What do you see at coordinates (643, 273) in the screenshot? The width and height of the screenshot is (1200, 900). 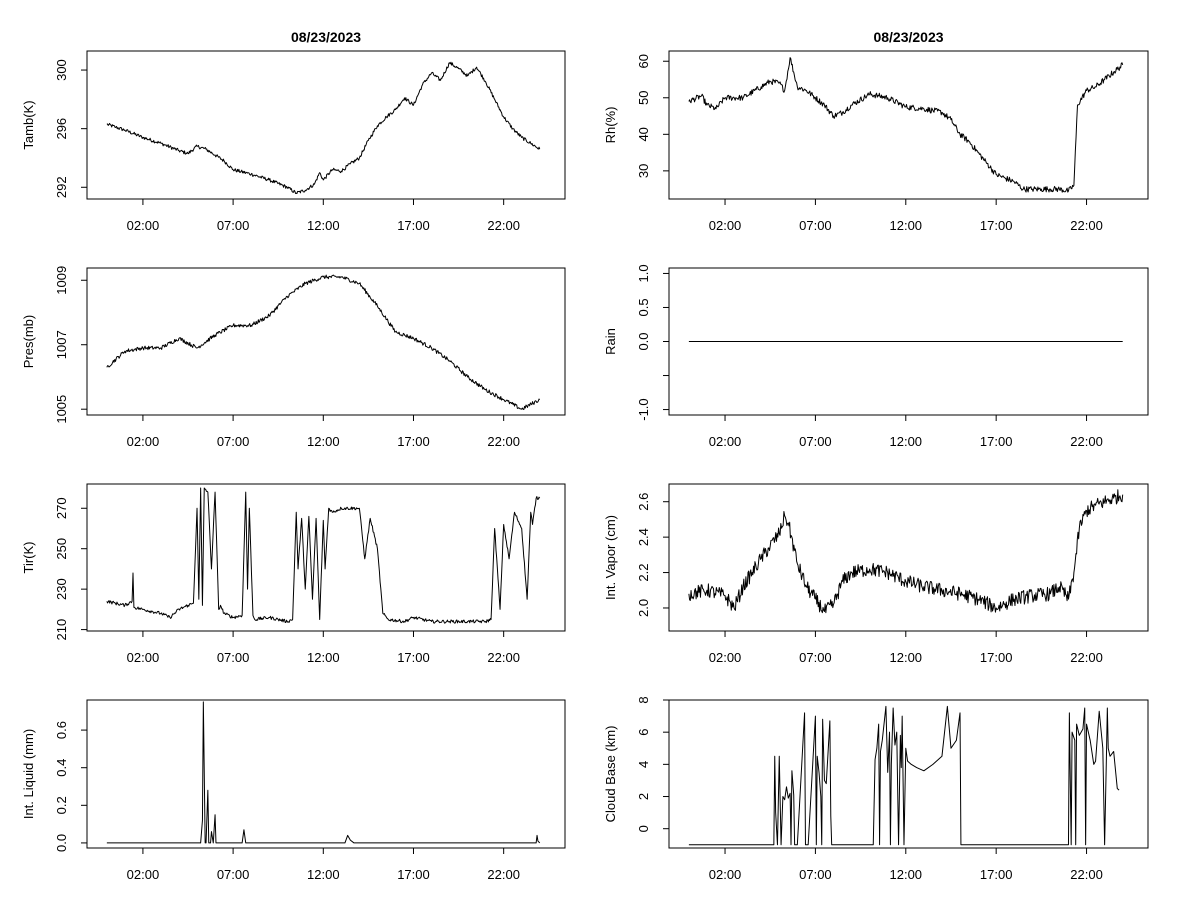 I see `rain-y-tick-label: 1.0` at bounding box center [643, 273].